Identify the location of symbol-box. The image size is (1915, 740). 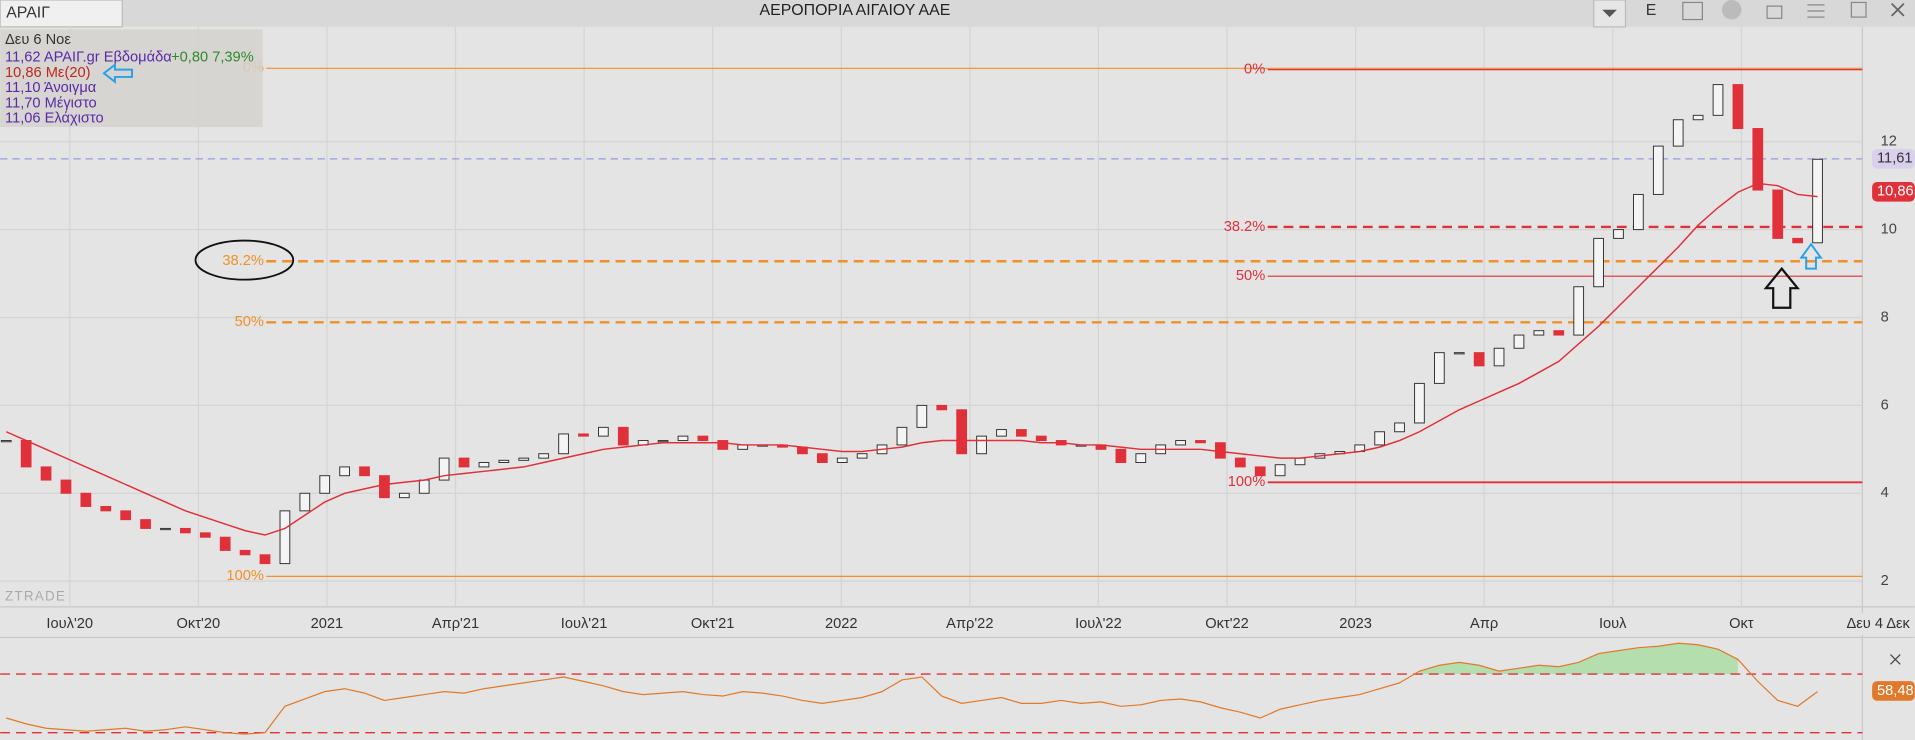
(61, 14).